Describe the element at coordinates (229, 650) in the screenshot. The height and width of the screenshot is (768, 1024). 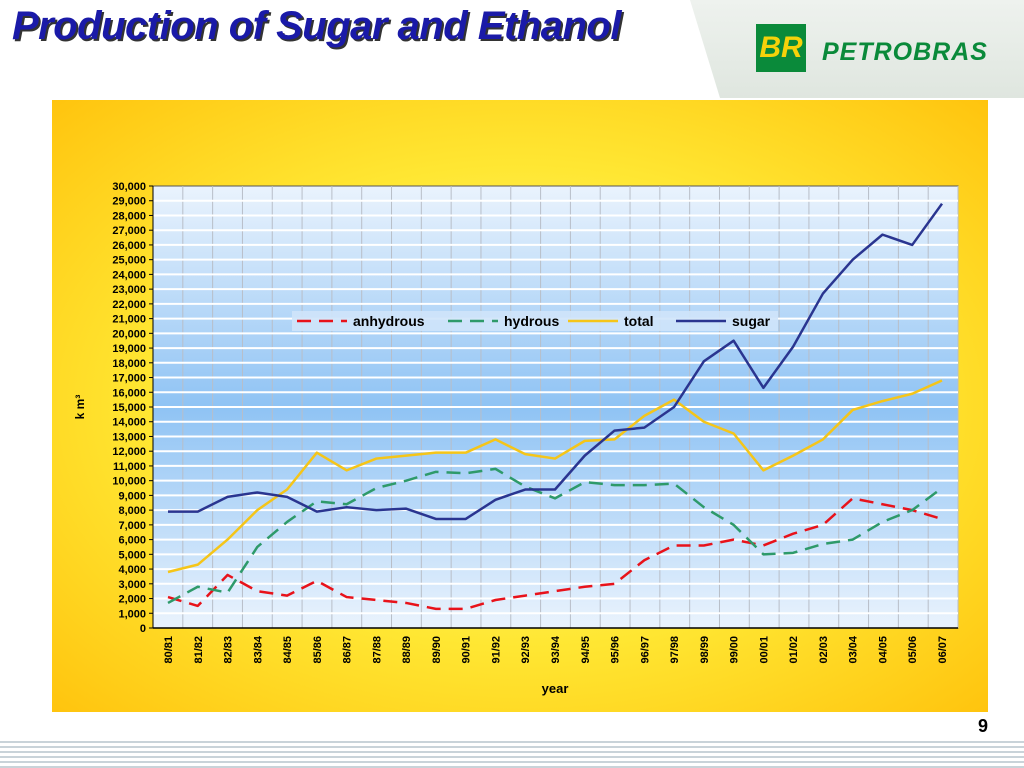
I see `x-tick-label: 82/83` at that location.